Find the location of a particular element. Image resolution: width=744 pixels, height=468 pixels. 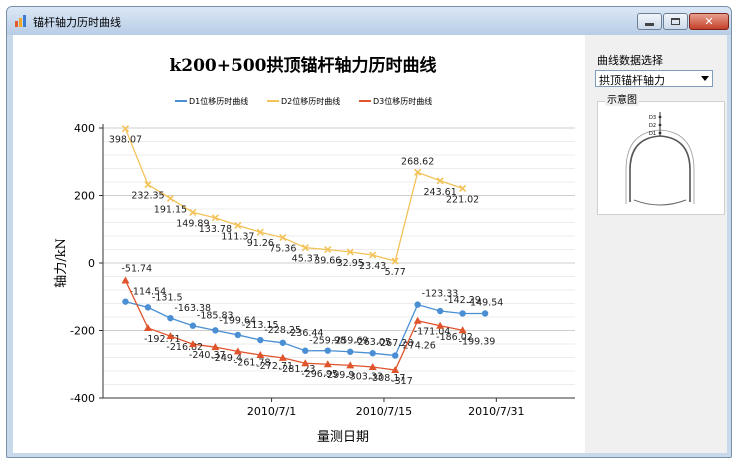

maximize-button is located at coordinates (675, 21).